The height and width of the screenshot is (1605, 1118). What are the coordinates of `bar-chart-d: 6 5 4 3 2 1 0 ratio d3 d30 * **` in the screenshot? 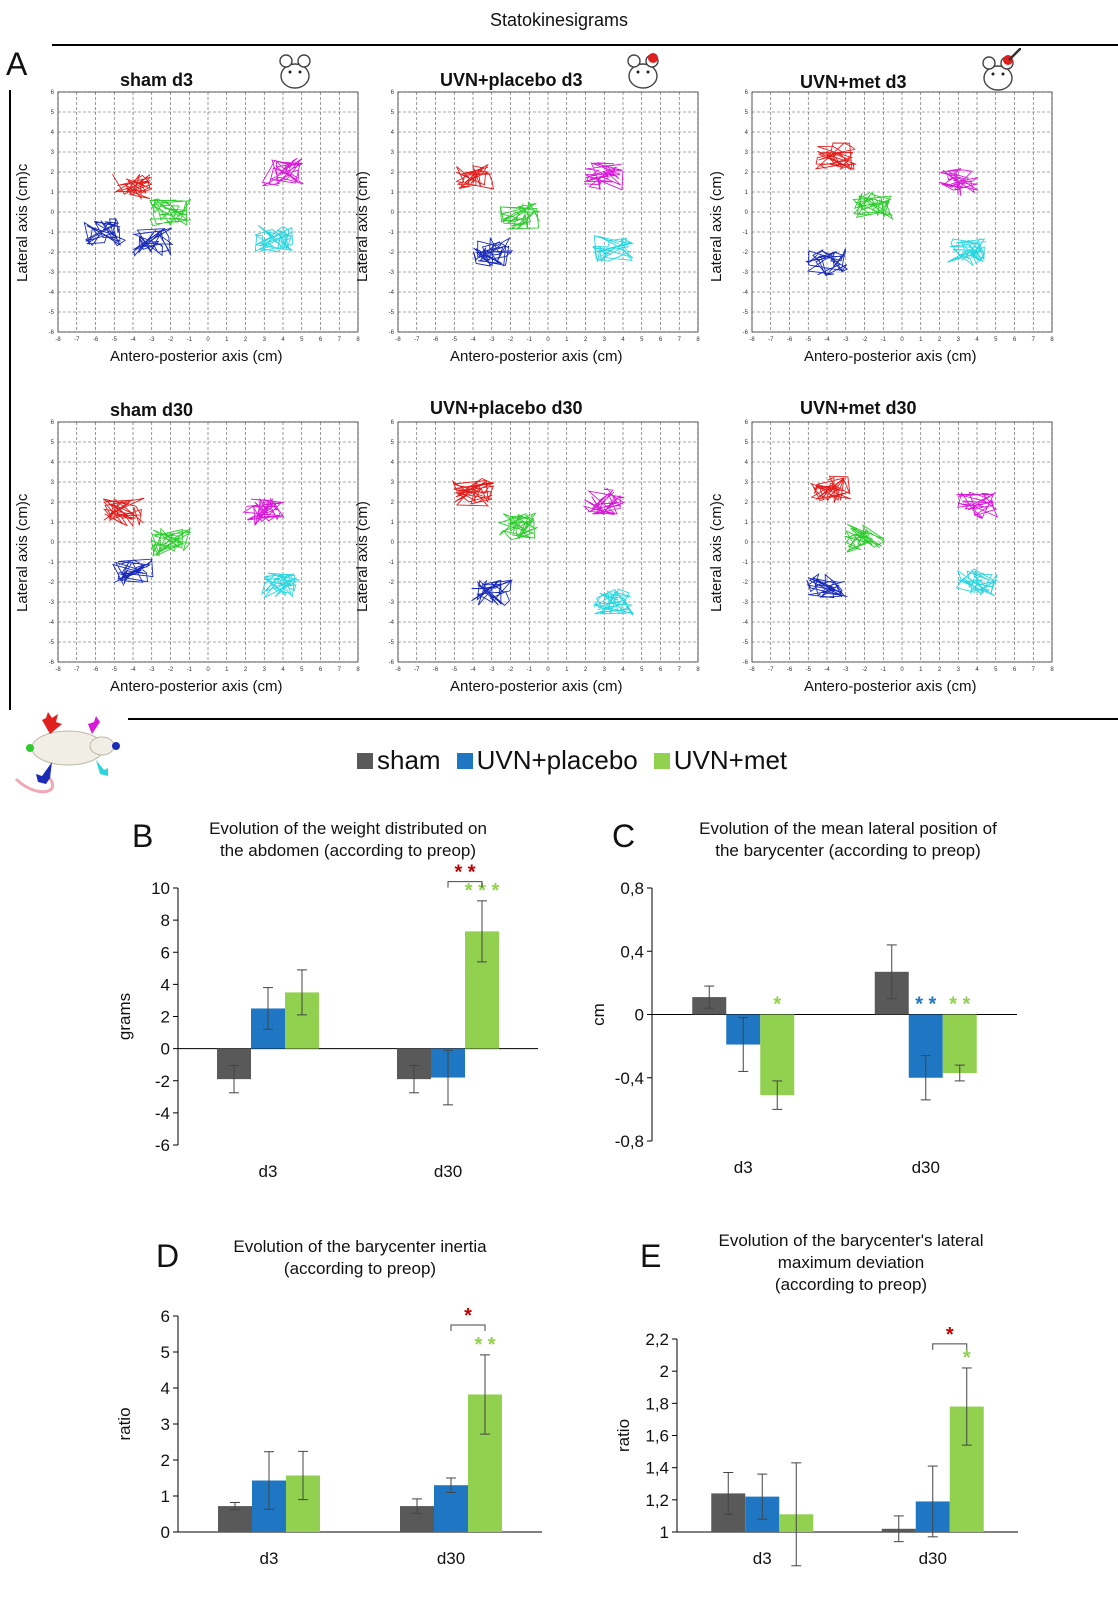 It's located at (328, 1436).